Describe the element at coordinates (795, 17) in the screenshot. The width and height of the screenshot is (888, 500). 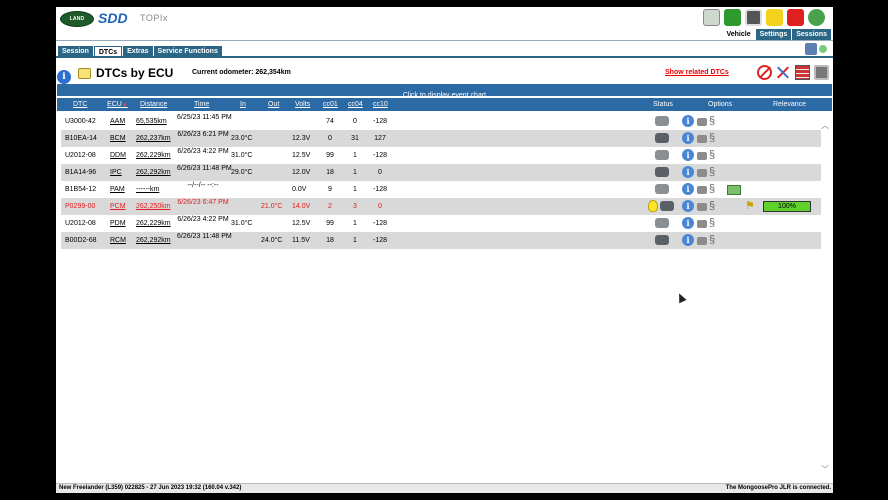
I see `rss-icon` at that location.